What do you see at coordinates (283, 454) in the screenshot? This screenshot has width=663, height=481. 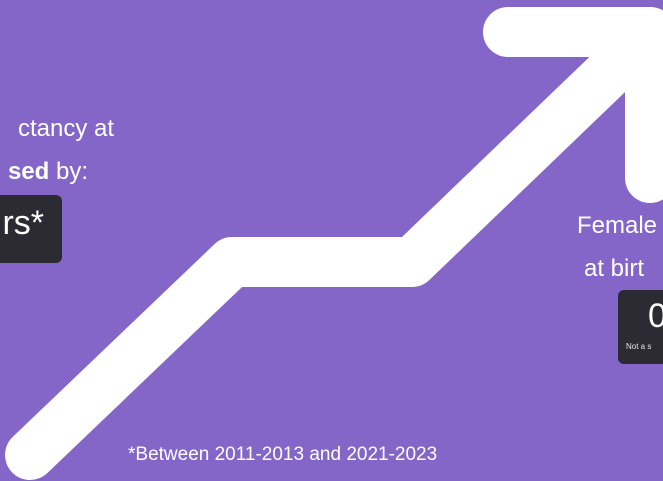 I see `period-footnote: *Between 2011-2013 and 2021-2023` at bounding box center [283, 454].